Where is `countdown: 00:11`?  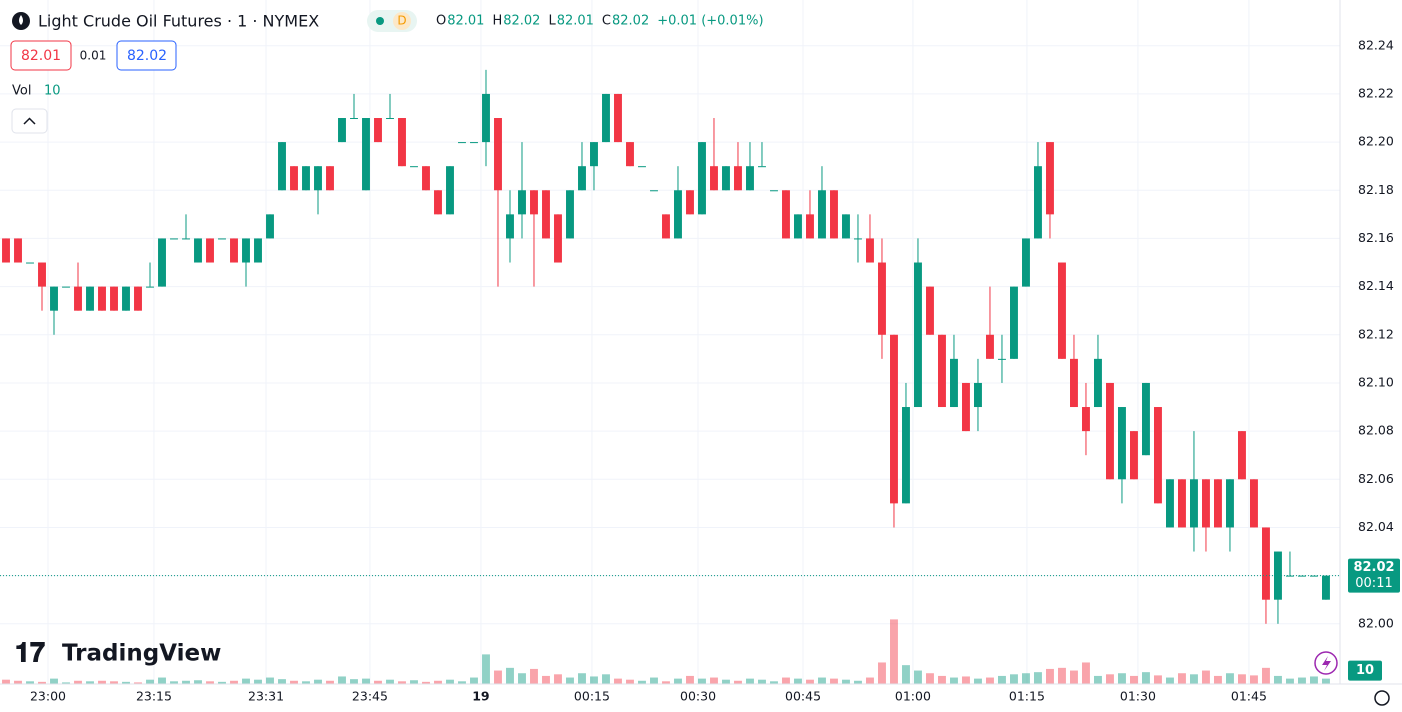 countdown: 00:11 is located at coordinates (1373, 583).